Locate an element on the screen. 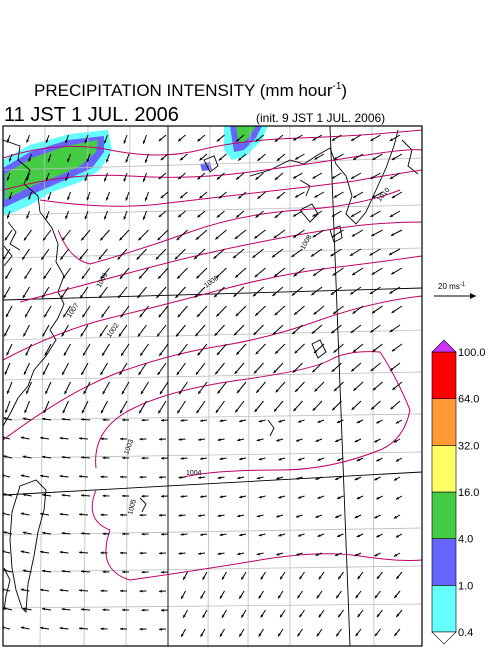  colorbar-level-label: 32.0 is located at coordinates (468, 446).